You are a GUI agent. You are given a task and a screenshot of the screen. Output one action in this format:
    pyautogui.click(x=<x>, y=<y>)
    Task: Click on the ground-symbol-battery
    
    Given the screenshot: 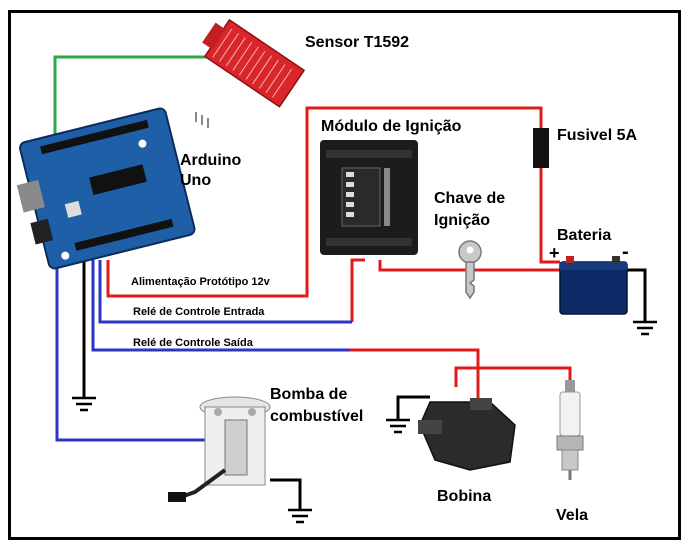 What is the action you would take?
    pyautogui.click(x=645, y=328)
    